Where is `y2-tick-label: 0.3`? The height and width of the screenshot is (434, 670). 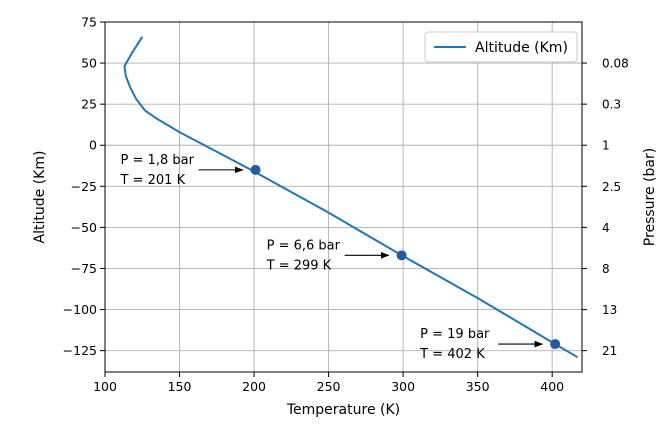
y2-tick-label: 0.3 is located at coordinates (611, 105).